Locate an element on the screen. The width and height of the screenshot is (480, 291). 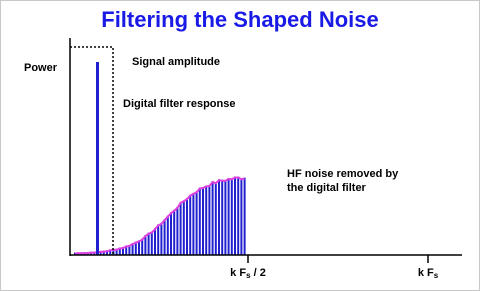
annotation: Digital filter response is located at coordinates (179, 104).